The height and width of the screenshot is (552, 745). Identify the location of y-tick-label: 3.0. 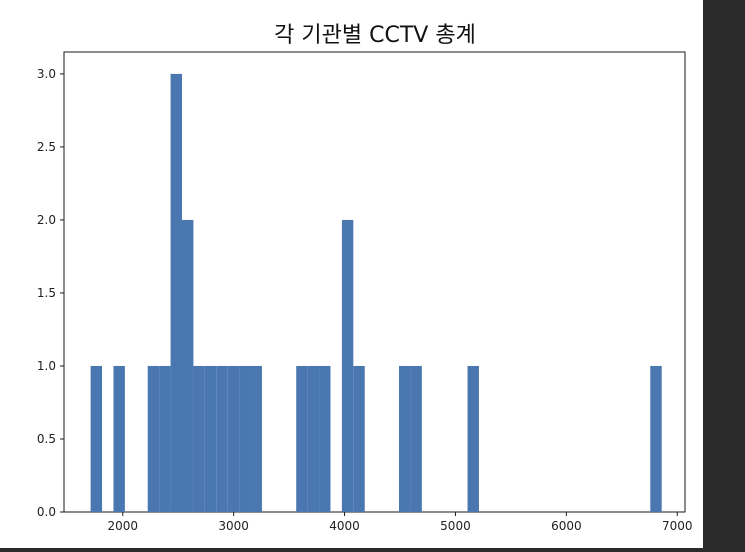
(46, 74).